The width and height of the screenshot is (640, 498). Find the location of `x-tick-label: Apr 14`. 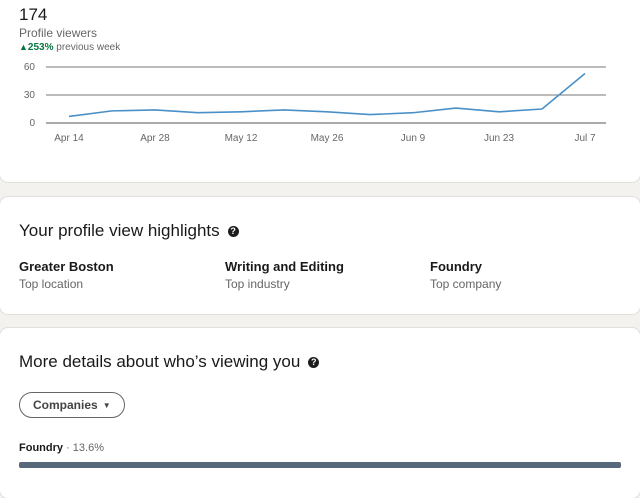

x-tick-label: Apr 14 is located at coordinates (69, 138).